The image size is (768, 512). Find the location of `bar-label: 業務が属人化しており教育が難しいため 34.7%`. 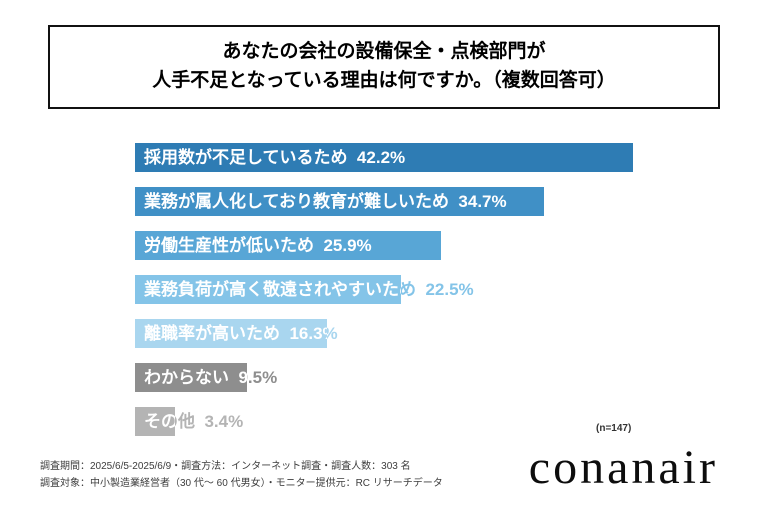

bar-label: 業務が属人化しており教育が難しいため 34.7% is located at coordinates (325, 201).